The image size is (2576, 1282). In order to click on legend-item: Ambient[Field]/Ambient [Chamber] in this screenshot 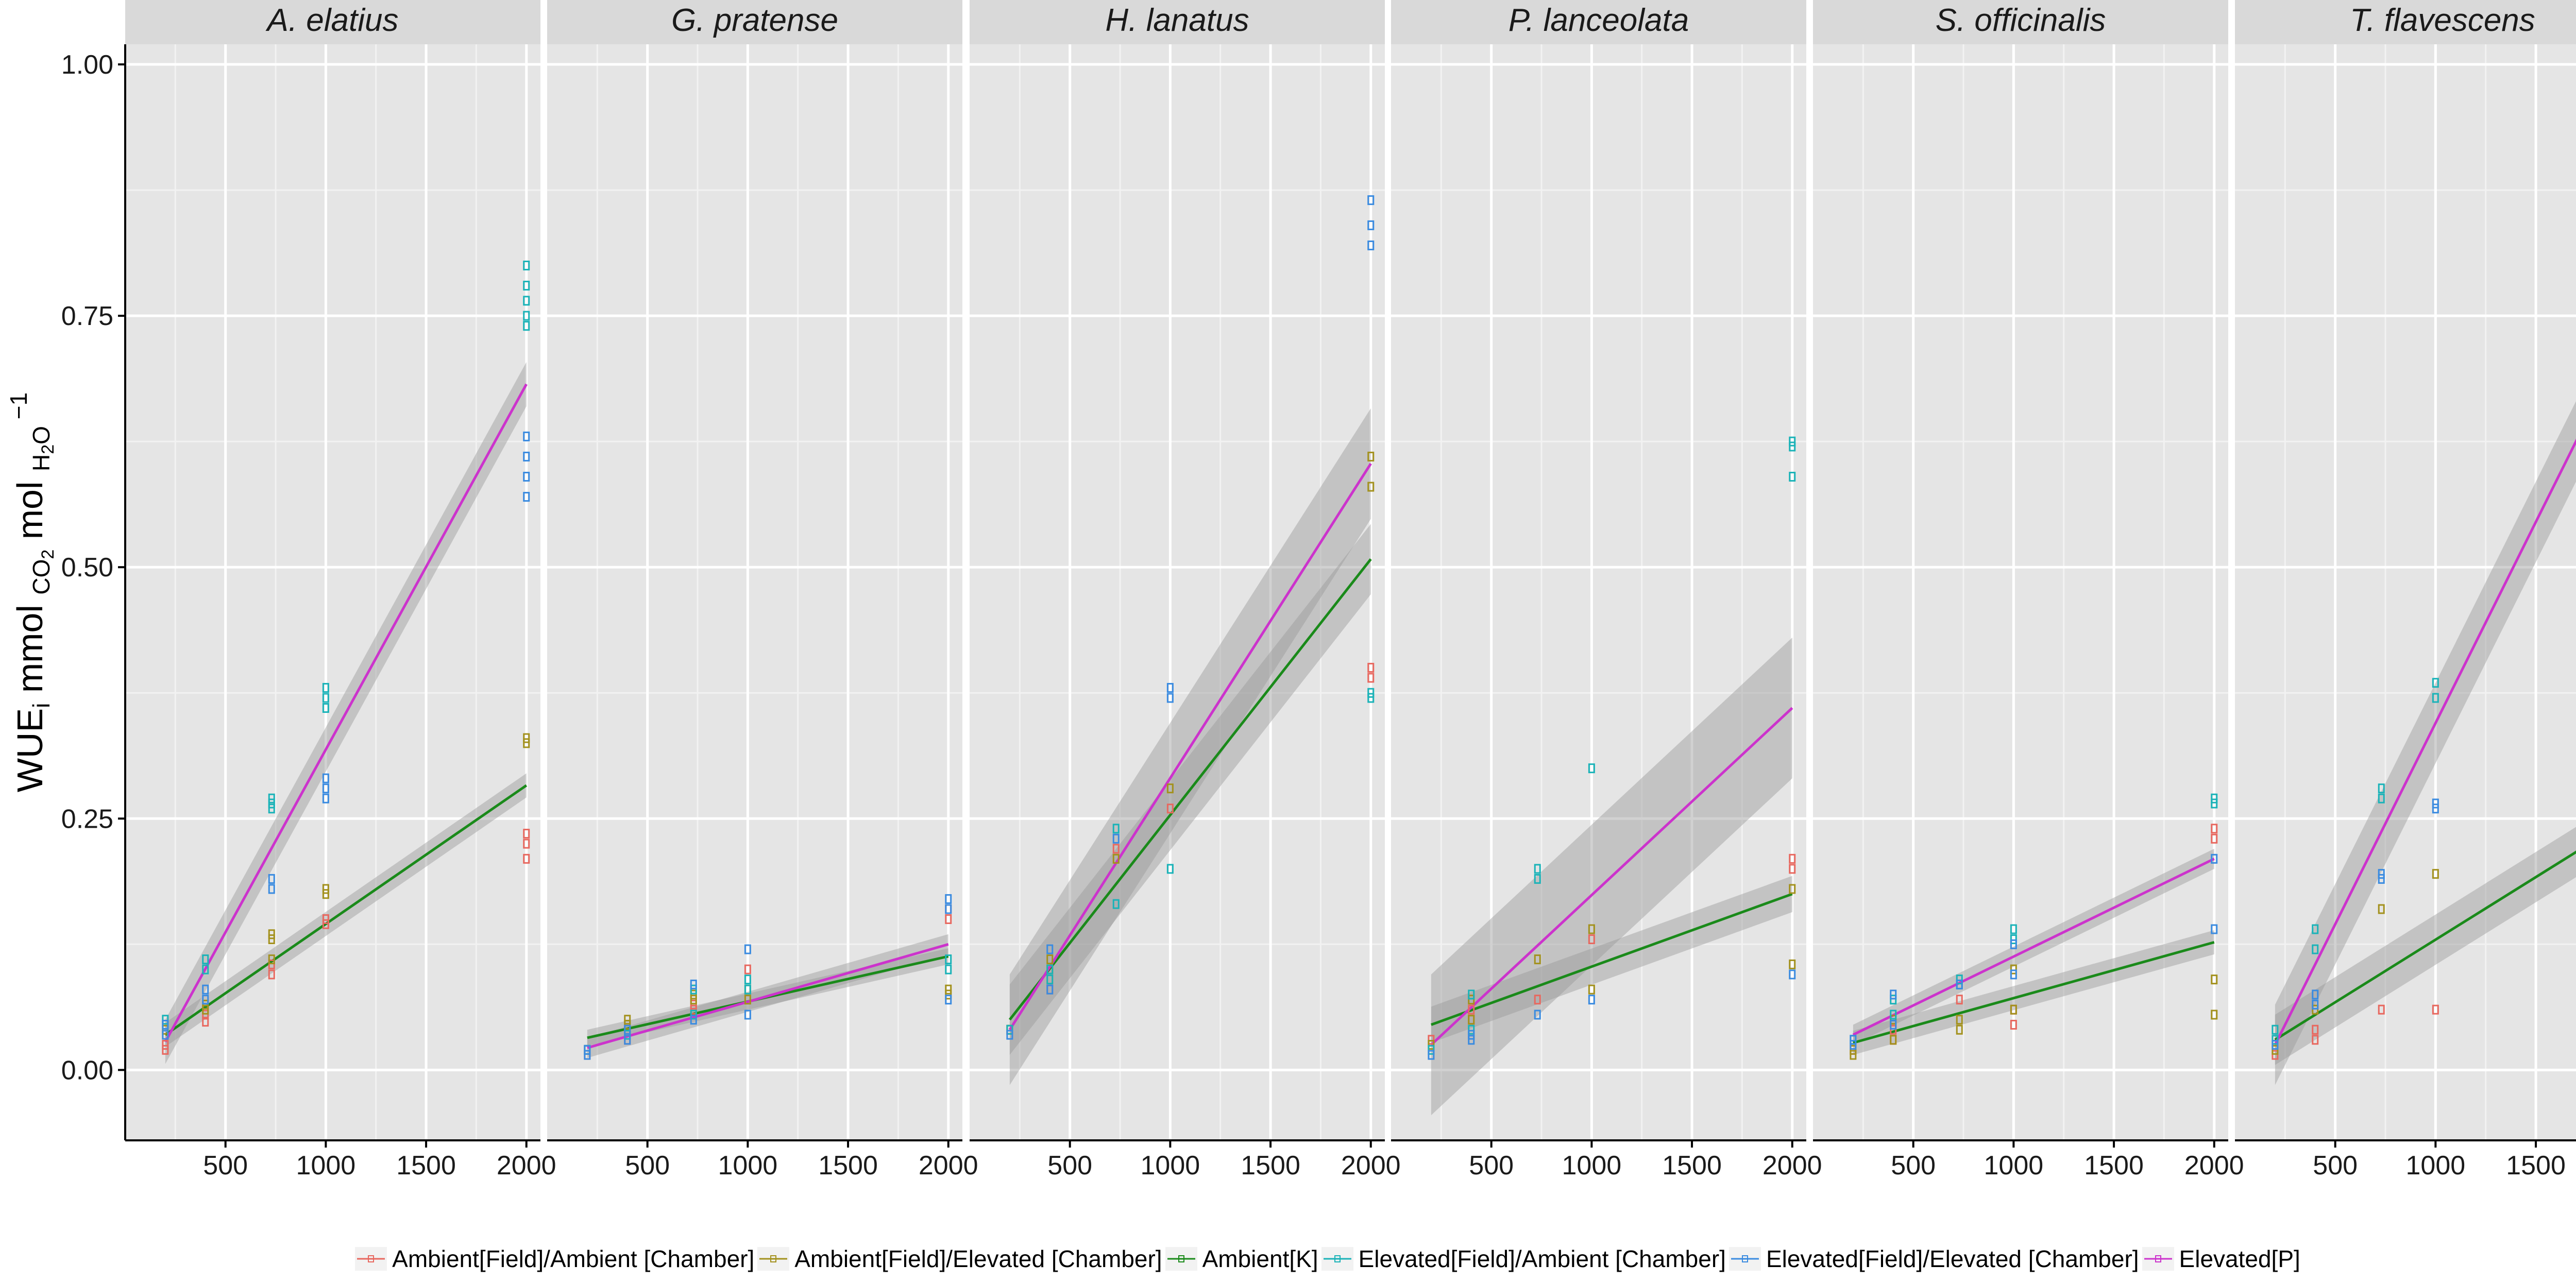, I will do `click(554, 1259)`.